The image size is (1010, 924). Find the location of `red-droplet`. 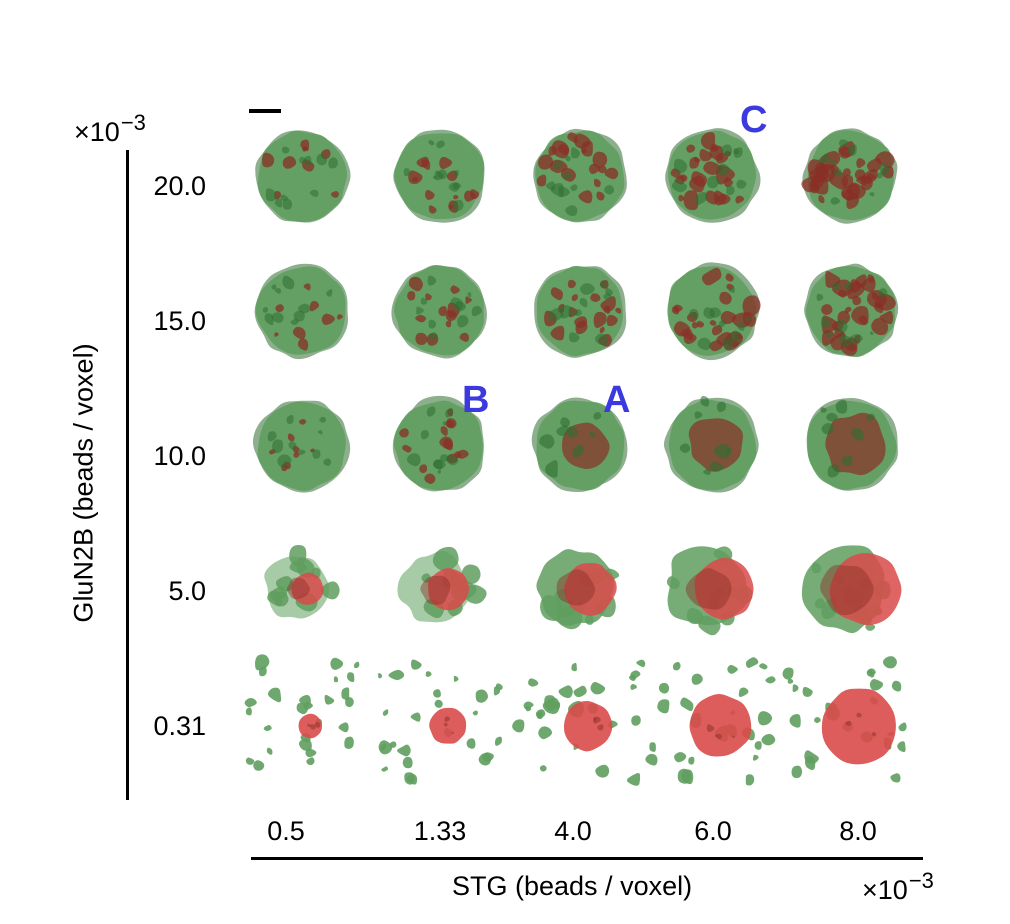

red-droplet is located at coordinates (588, 726).